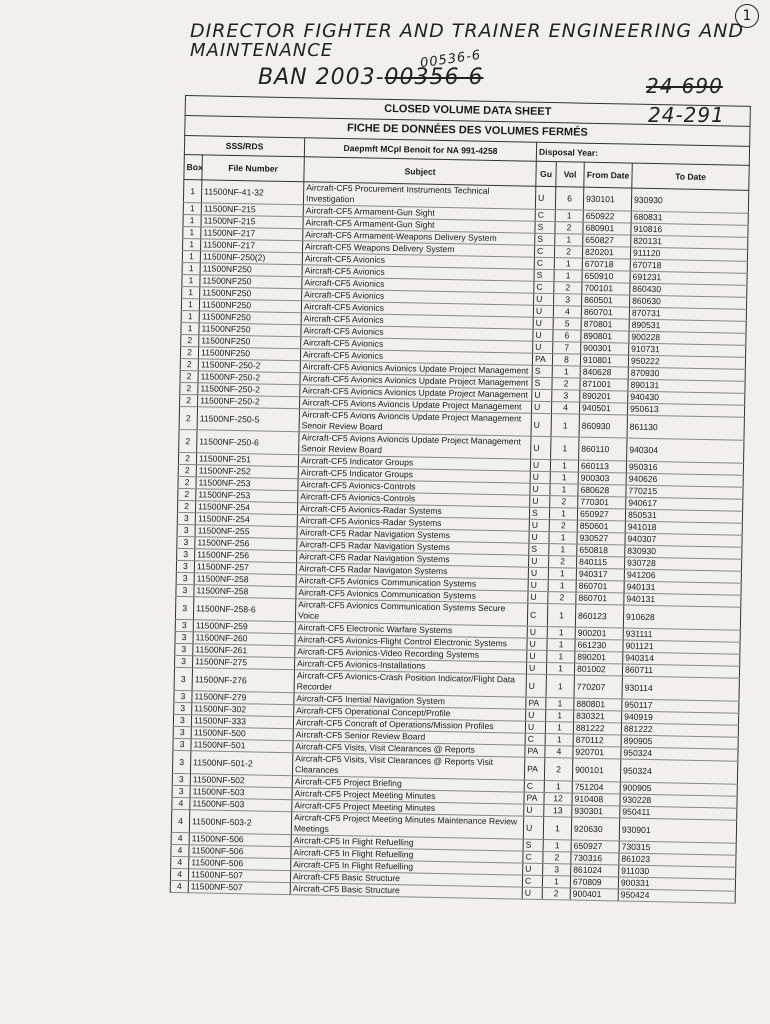  What do you see at coordinates (602, 479) in the screenshot?
I see `cell-from-date: 900303` at bounding box center [602, 479].